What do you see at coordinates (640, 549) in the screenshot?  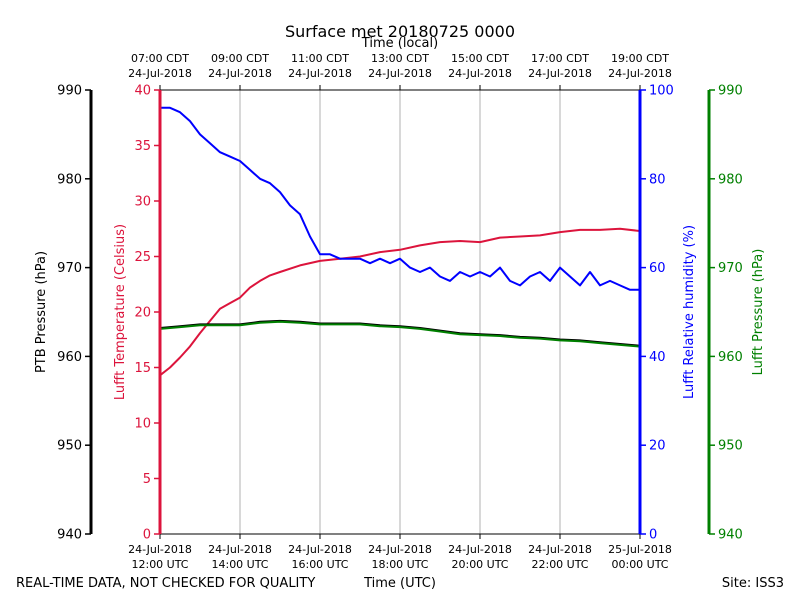 I see `x-tick-date: 25-Jul-2018` at bounding box center [640, 549].